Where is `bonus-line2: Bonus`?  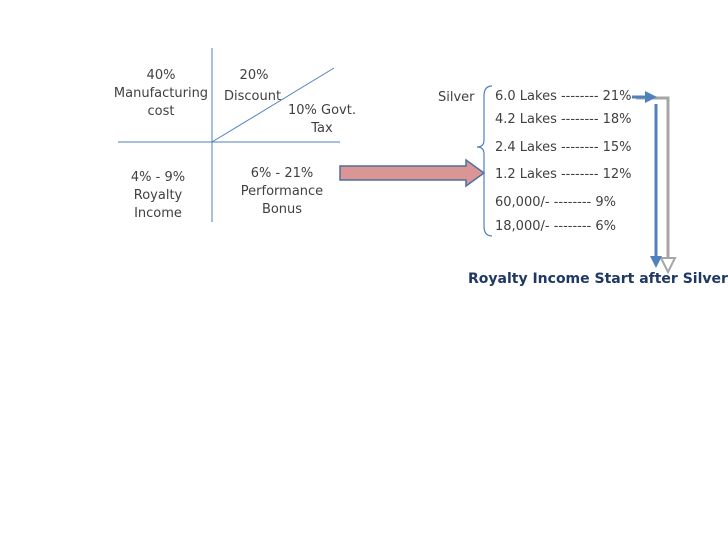 bonus-line2: Bonus is located at coordinates (282, 209).